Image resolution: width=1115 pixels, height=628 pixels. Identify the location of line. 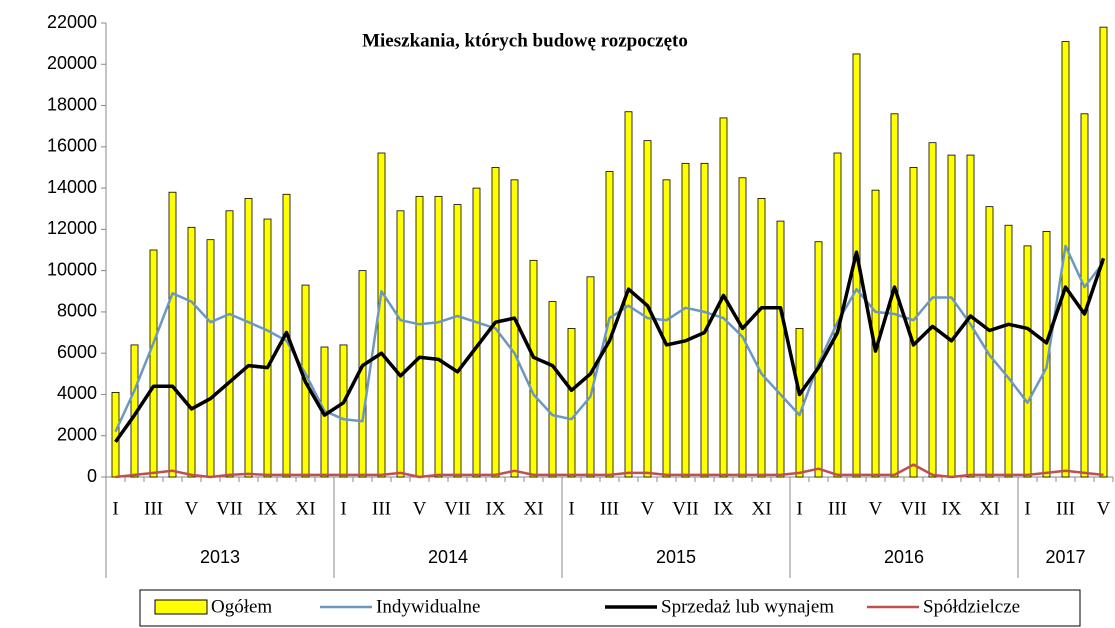
(609, 471).